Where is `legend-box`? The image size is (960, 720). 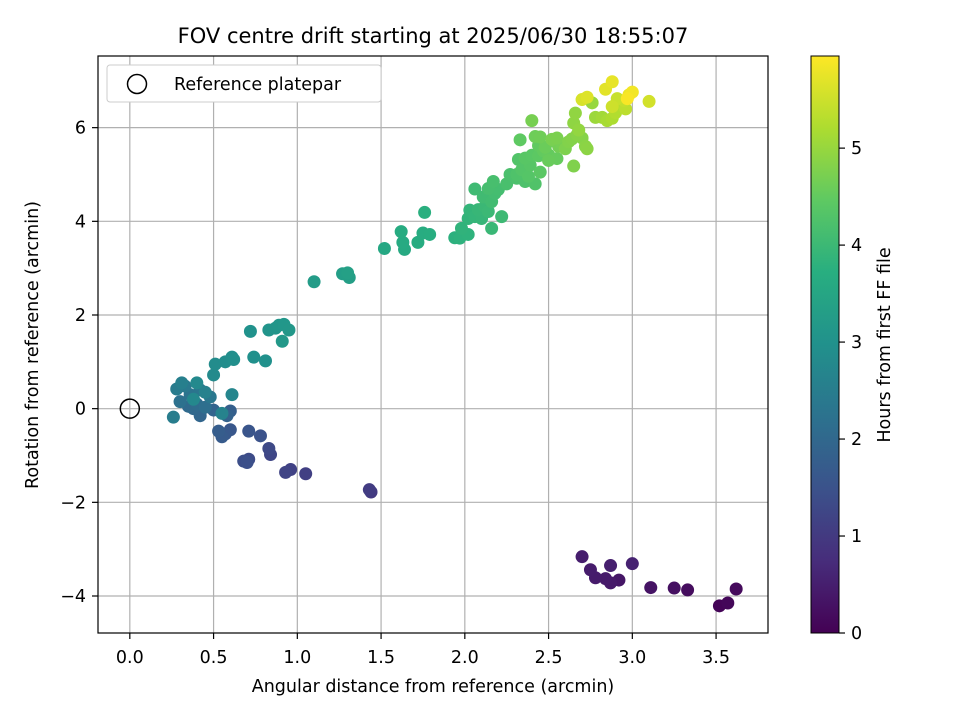 legend-box is located at coordinates (244, 83).